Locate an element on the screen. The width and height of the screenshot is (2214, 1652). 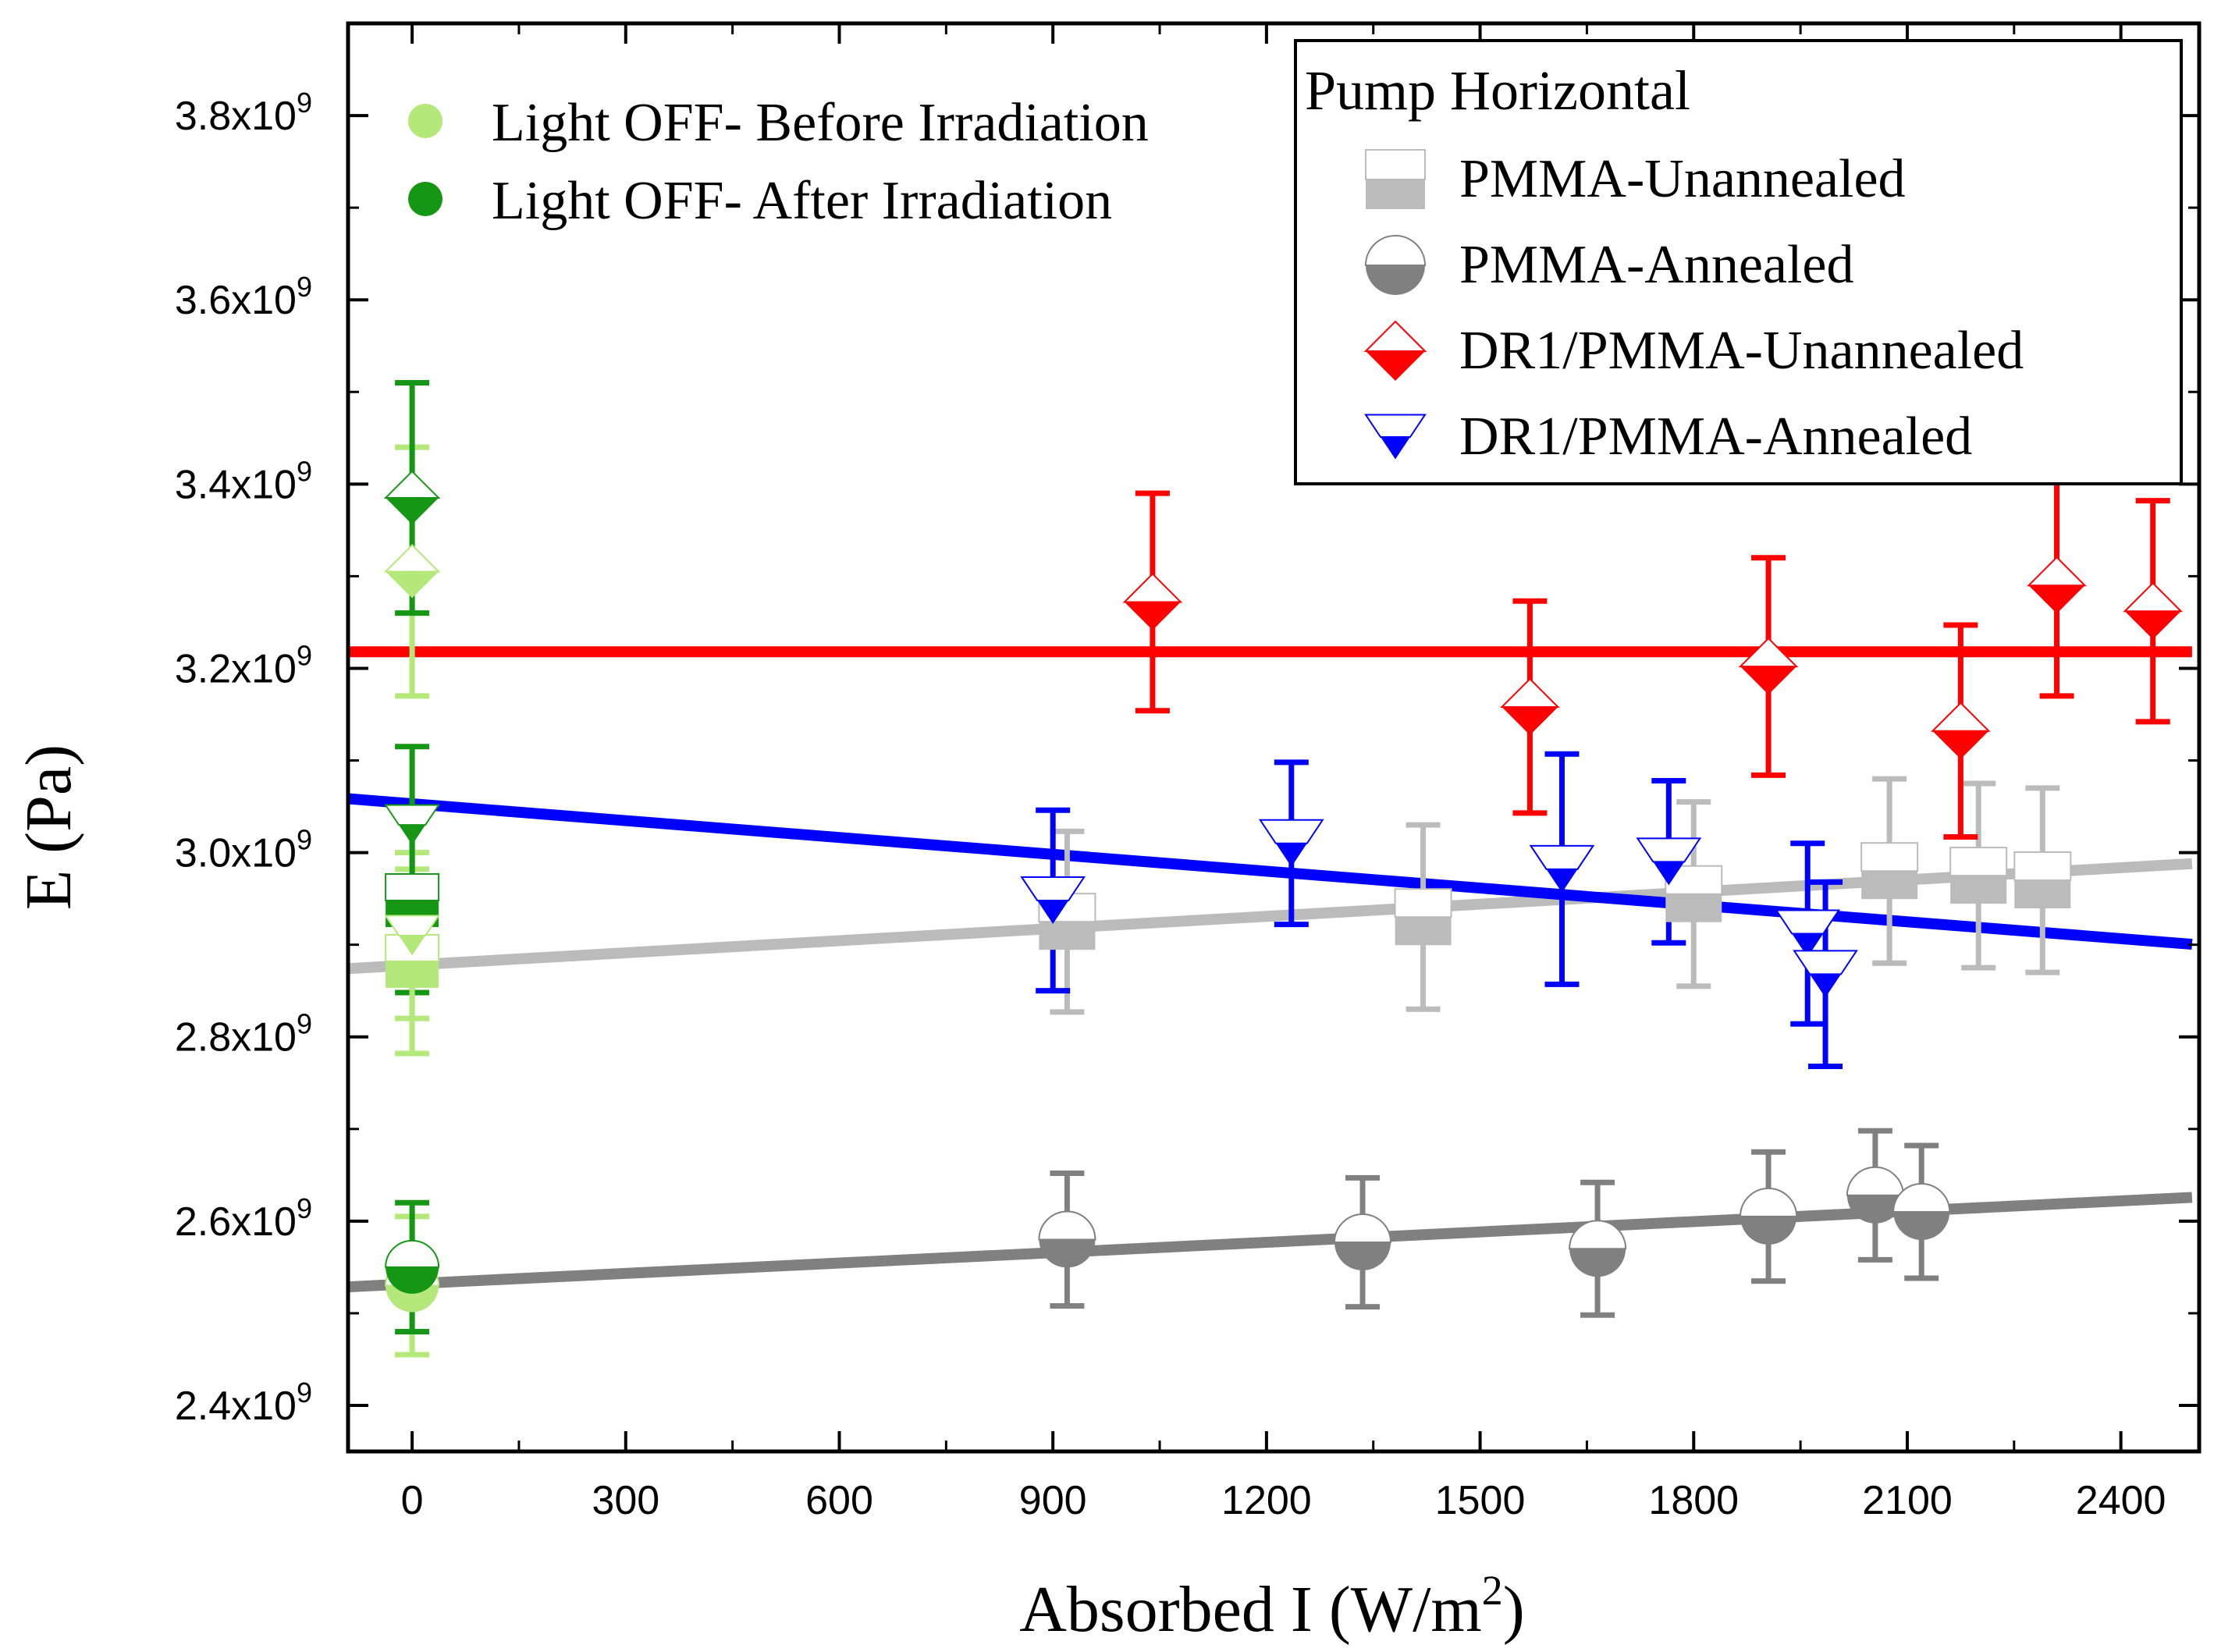
legend-marker-before is located at coordinates (425, 121).